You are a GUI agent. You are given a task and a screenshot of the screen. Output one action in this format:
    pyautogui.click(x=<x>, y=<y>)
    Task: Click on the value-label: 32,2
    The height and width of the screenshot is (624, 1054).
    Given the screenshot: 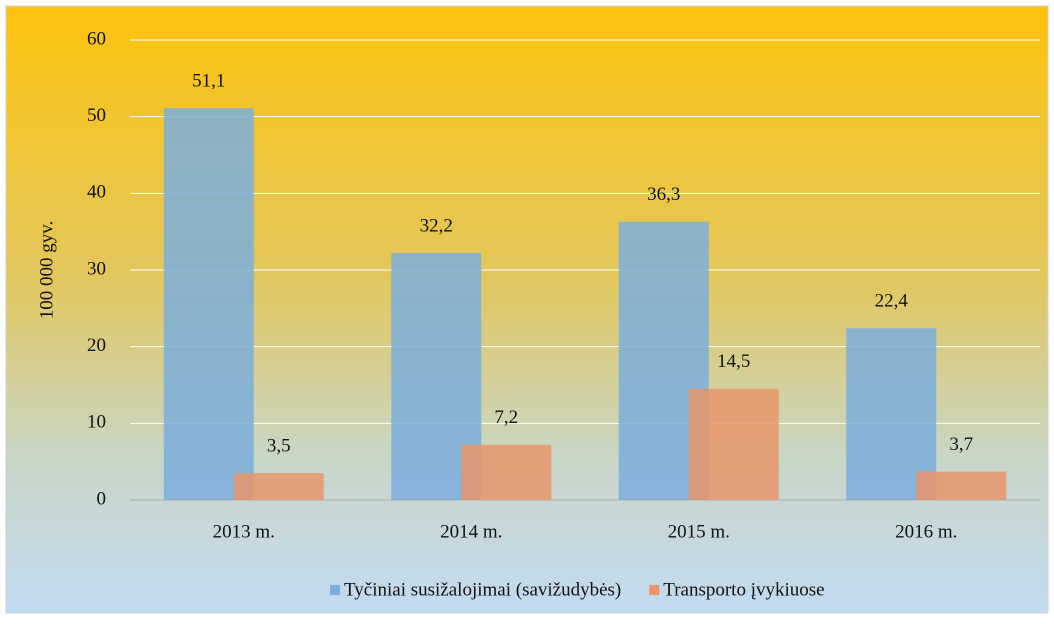 What is the action you would take?
    pyautogui.click(x=436, y=225)
    